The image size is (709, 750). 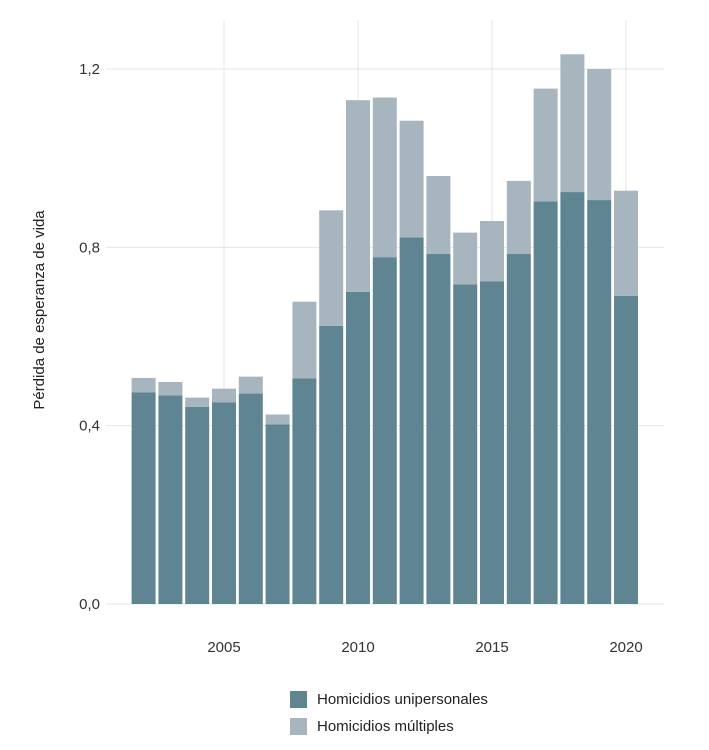 I want to click on x-tick-label: 2015, so click(x=491, y=647).